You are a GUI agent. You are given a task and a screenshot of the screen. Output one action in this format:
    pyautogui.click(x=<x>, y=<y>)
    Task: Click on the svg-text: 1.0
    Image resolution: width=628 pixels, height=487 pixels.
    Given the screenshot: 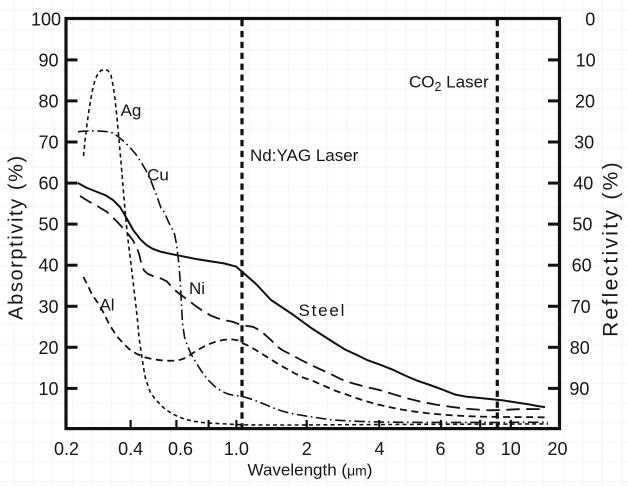 What is the action you would take?
    pyautogui.click(x=236, y=449)
    